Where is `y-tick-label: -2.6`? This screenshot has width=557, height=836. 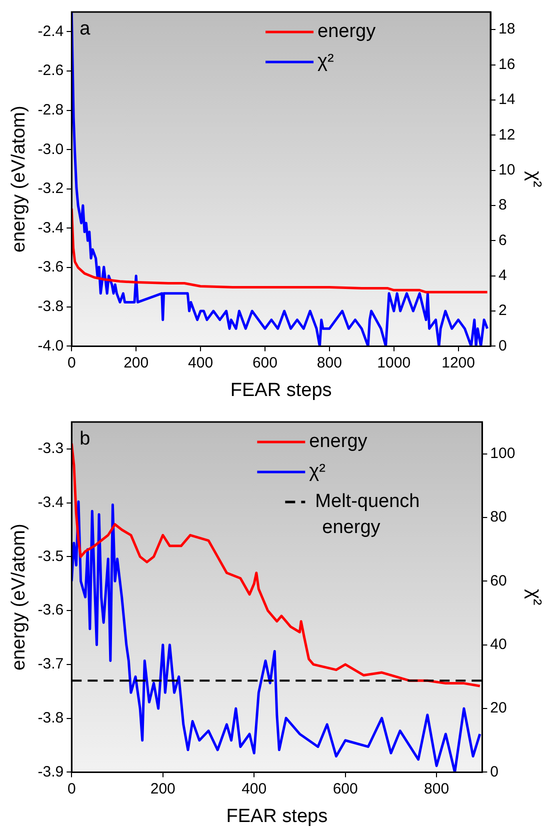
y-tick-label: -2.6 is located at coordinates (51, 71).